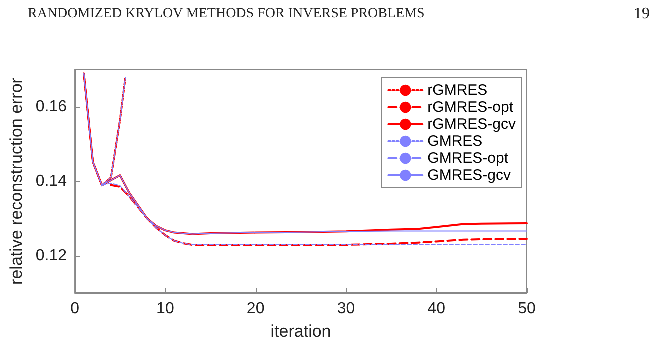  I want to click on x-tick-label: 20, so click(255, 309).